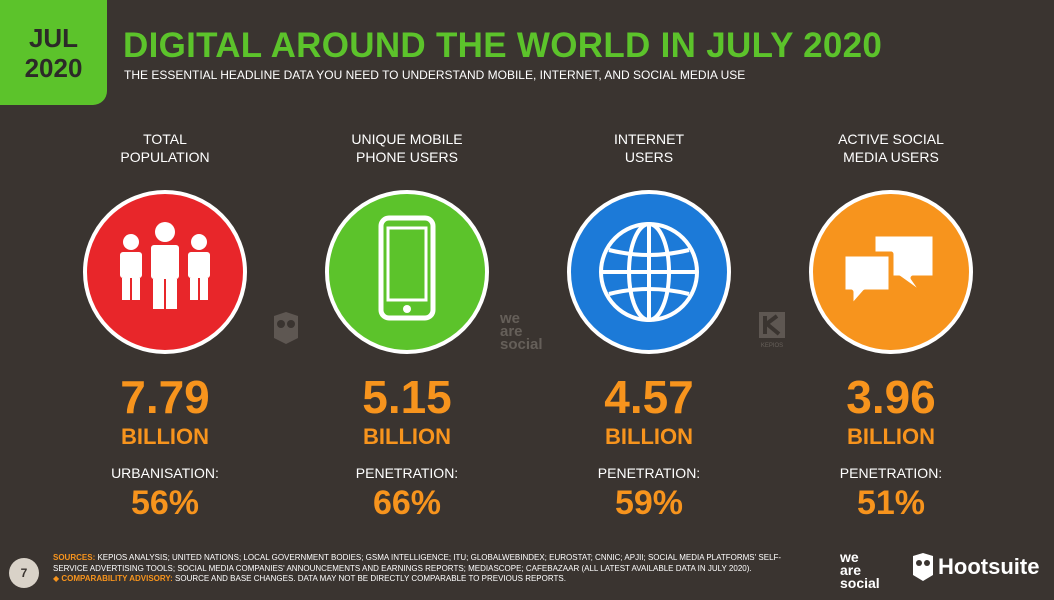  What do you see at coordinates (989, 566) in the screenshot?
I see `hootsuite-logo-text: Hootsuite` at bounding box center [989, 566].